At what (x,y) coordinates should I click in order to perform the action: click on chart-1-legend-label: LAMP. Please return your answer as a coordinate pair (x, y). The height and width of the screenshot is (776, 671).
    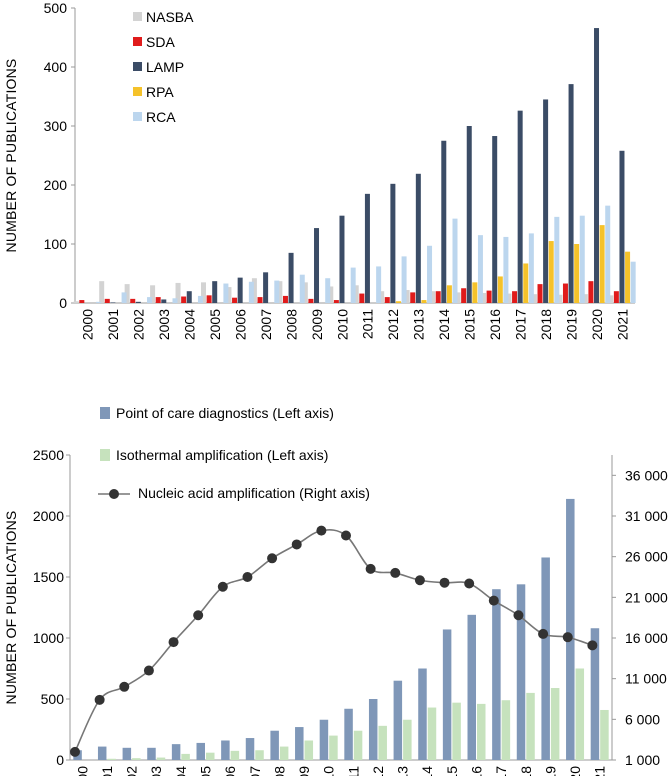
    Looking at the image, I should click on (165, 67).